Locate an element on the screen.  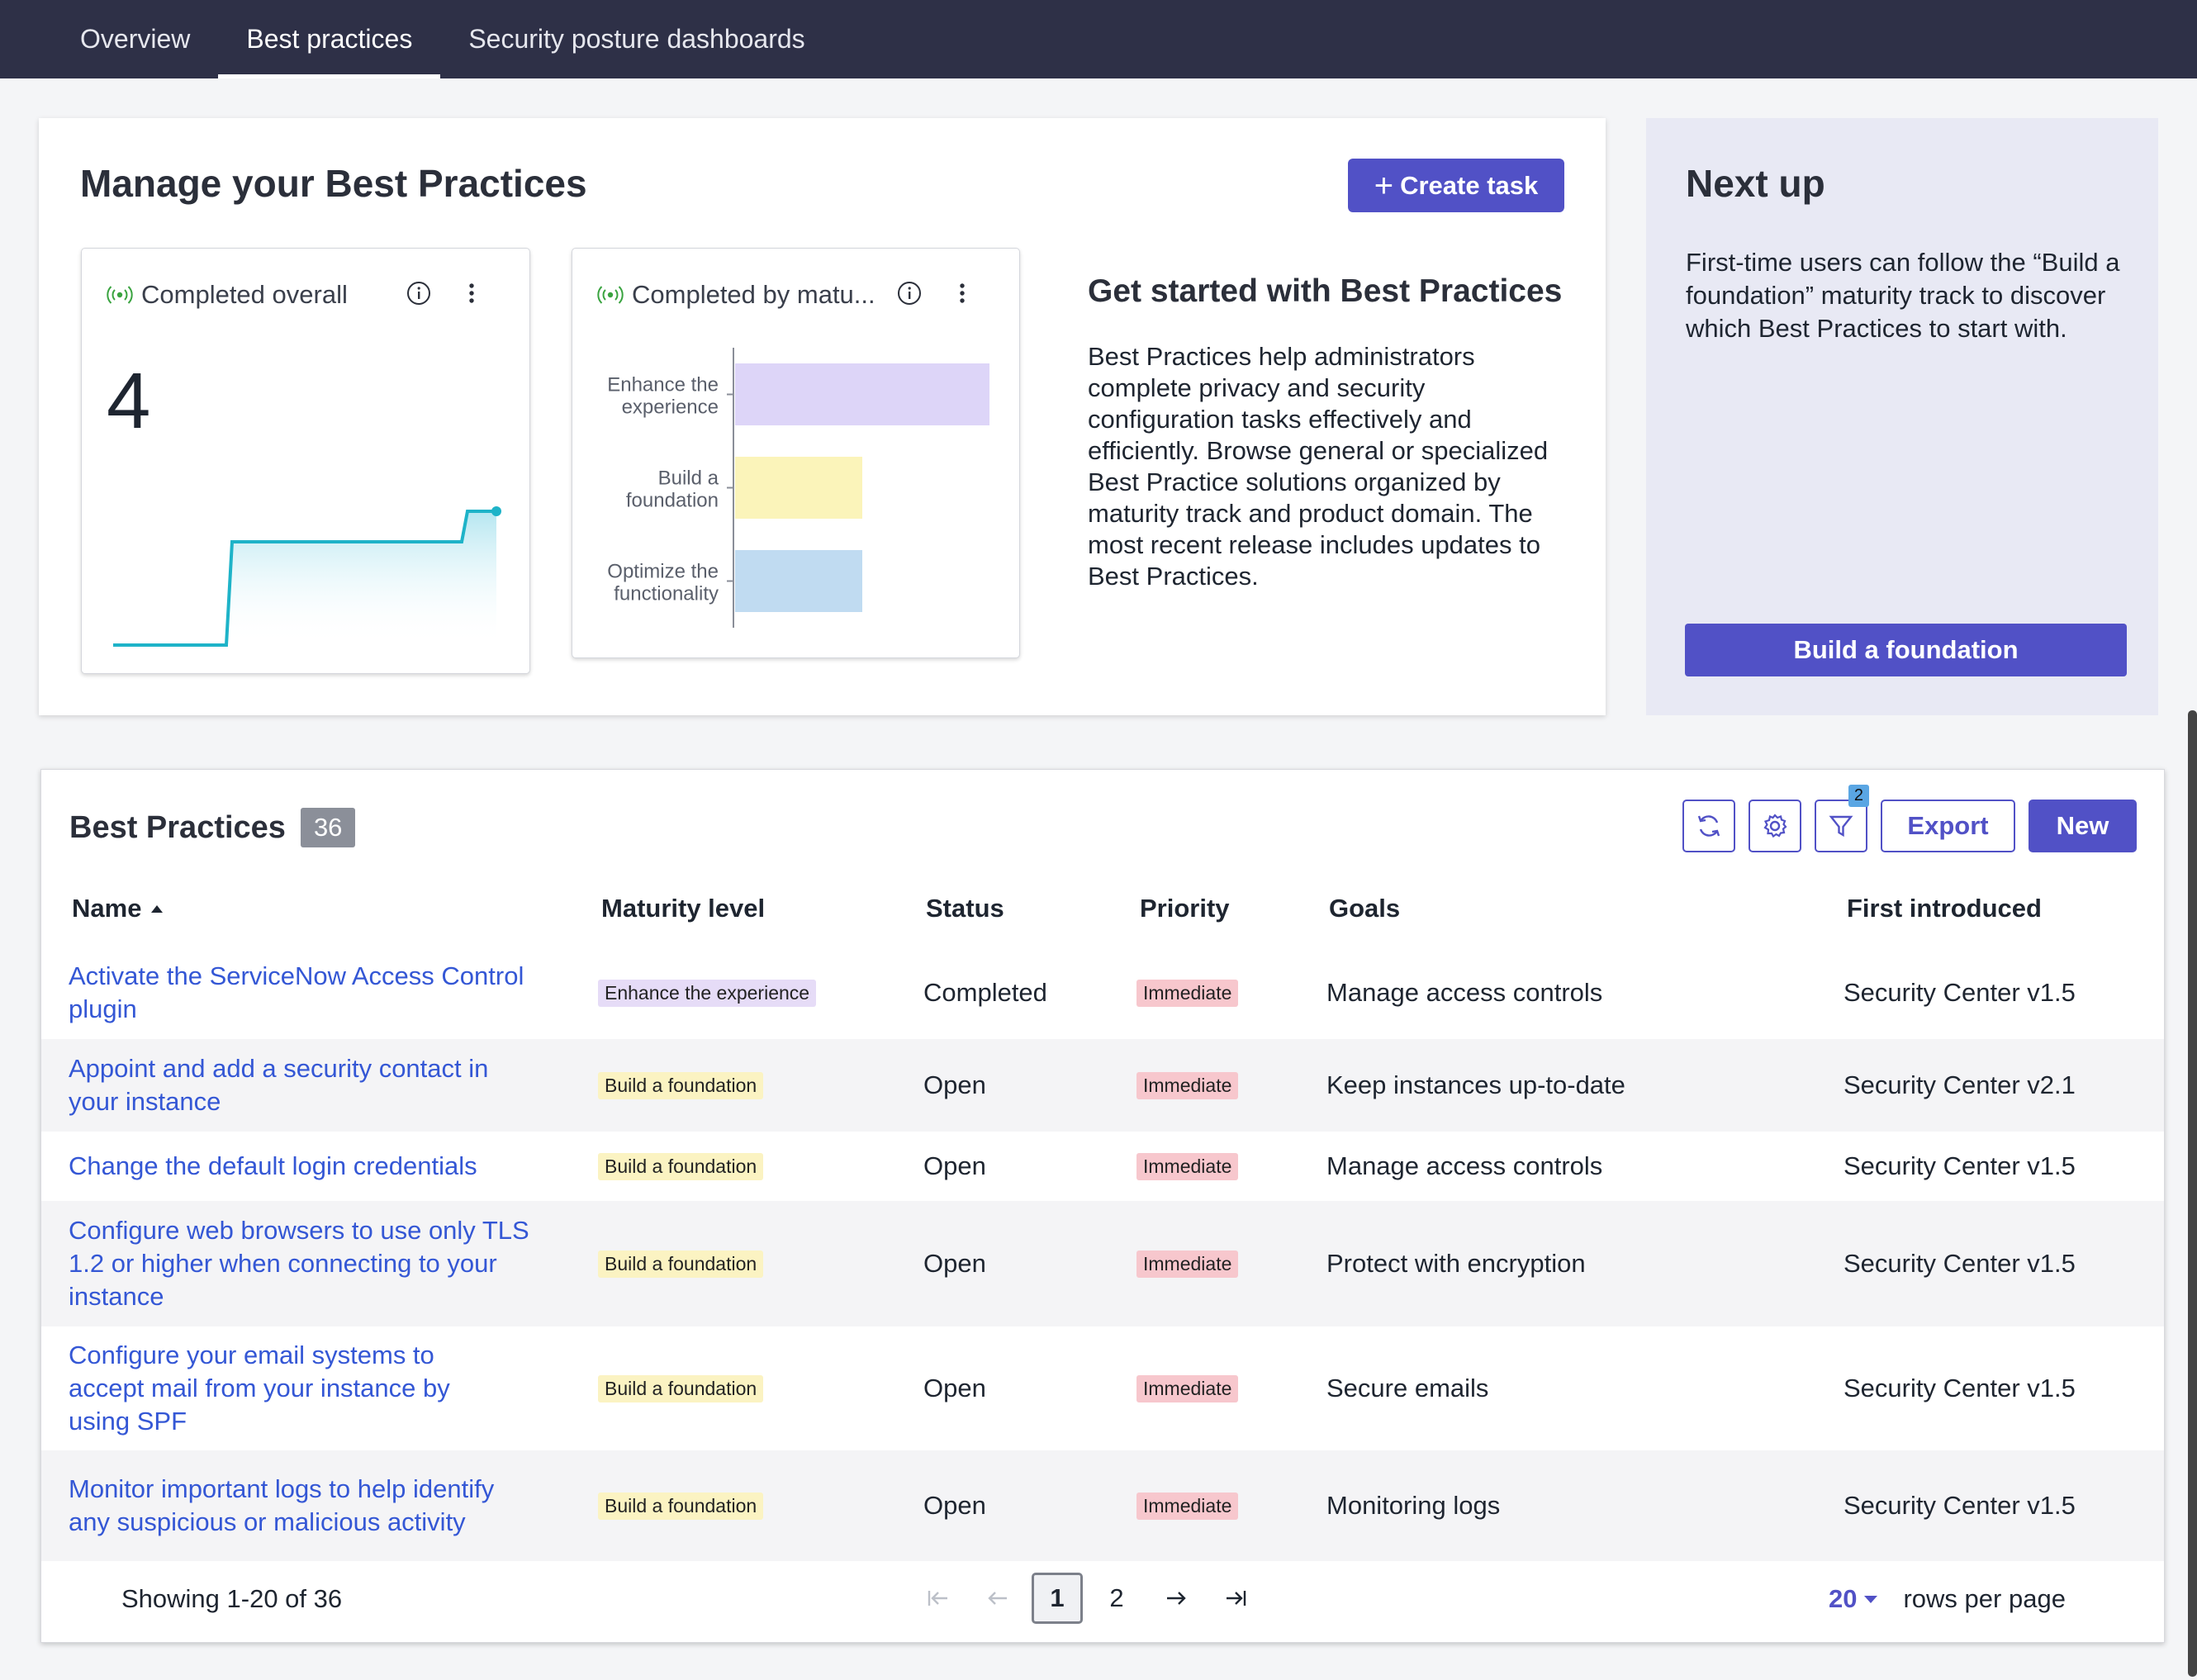
live-icon is located at coordinates (120, 295).